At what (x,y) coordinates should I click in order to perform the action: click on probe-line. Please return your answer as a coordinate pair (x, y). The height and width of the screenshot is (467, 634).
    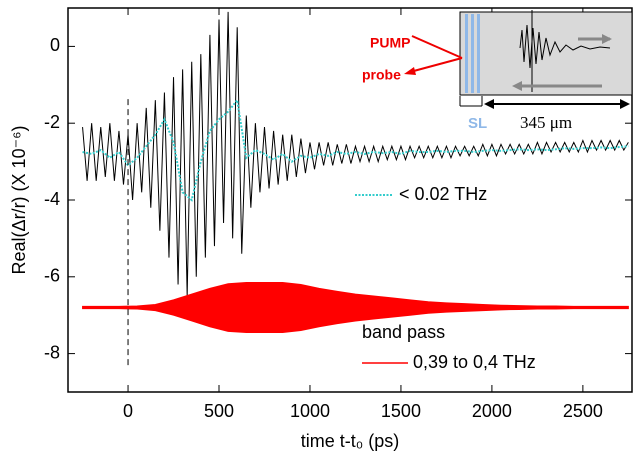
    Looking at the image, I should click on (436, 65).